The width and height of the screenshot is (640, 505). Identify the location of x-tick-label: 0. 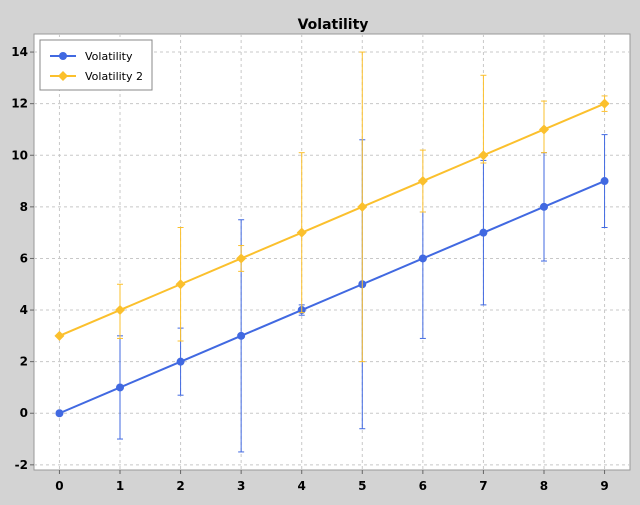
(59, 486).